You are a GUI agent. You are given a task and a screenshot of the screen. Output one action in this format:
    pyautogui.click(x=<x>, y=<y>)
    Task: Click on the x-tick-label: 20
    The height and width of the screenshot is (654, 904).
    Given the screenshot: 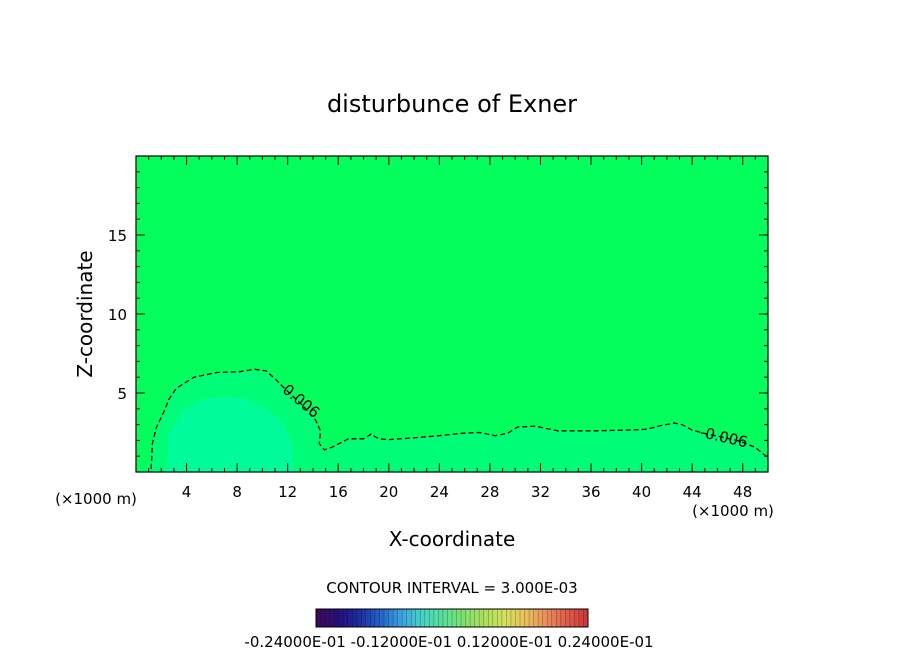 What is the action you would take?
    pyautogui.click(x=388, y=492)
    